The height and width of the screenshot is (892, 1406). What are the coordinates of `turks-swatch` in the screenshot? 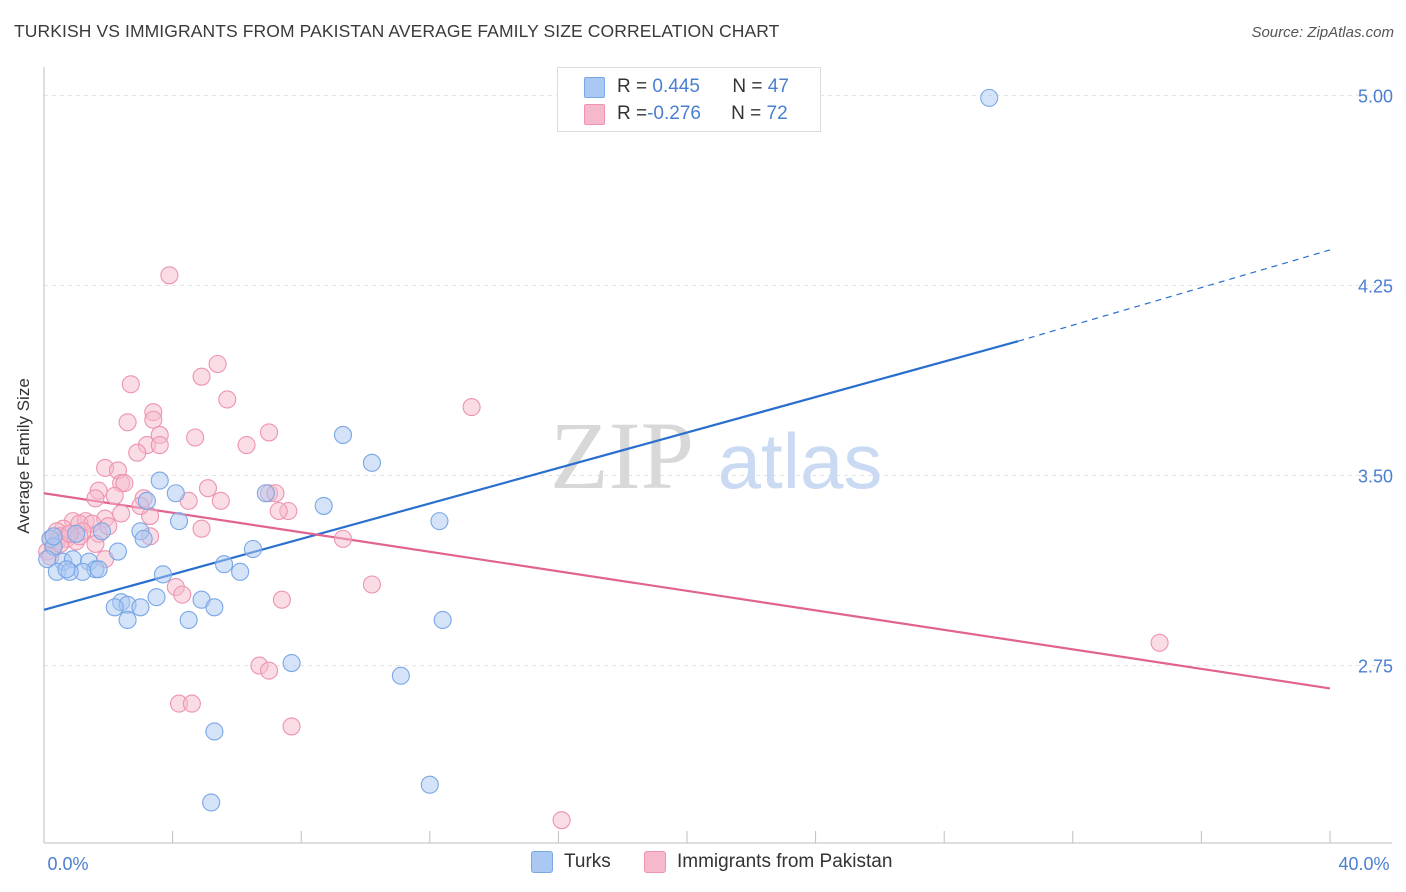 It's located at (594, 87).